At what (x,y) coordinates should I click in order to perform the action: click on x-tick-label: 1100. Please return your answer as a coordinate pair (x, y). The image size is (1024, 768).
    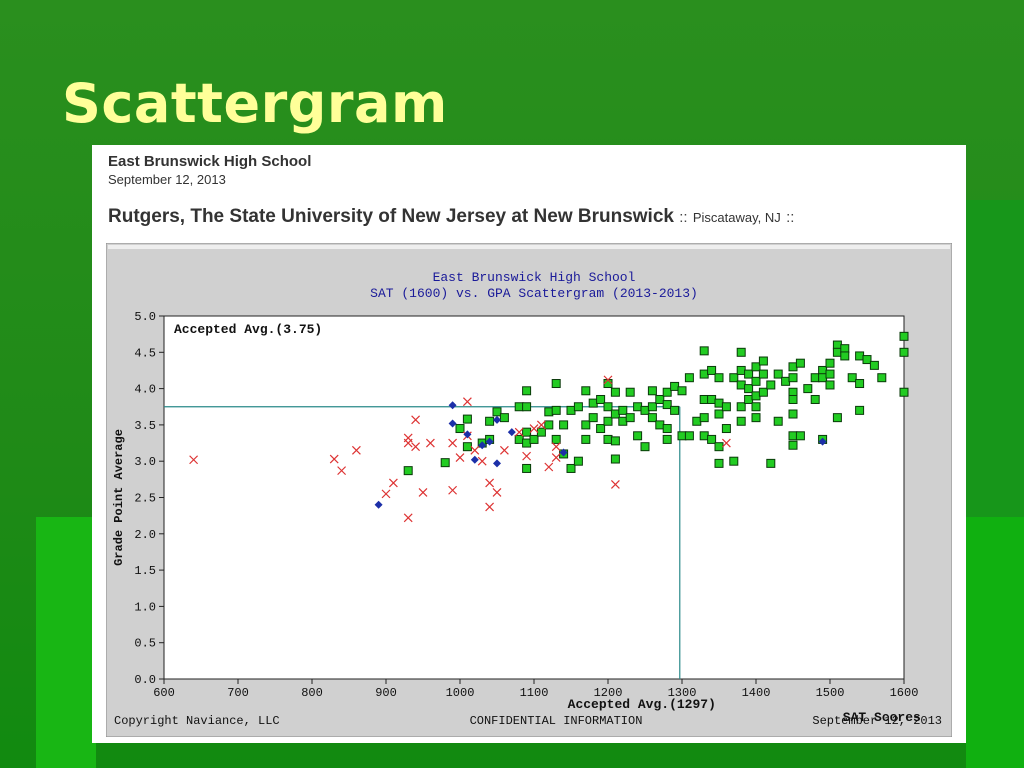
    Looking at the image, I should click on (534, 693).